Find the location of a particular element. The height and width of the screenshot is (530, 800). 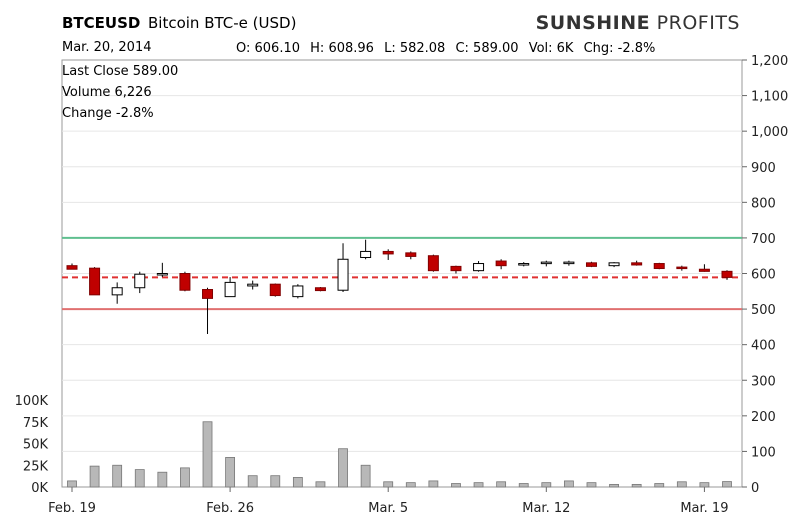

volume-value: Vol: 6K is located at coordinates (551, 48).